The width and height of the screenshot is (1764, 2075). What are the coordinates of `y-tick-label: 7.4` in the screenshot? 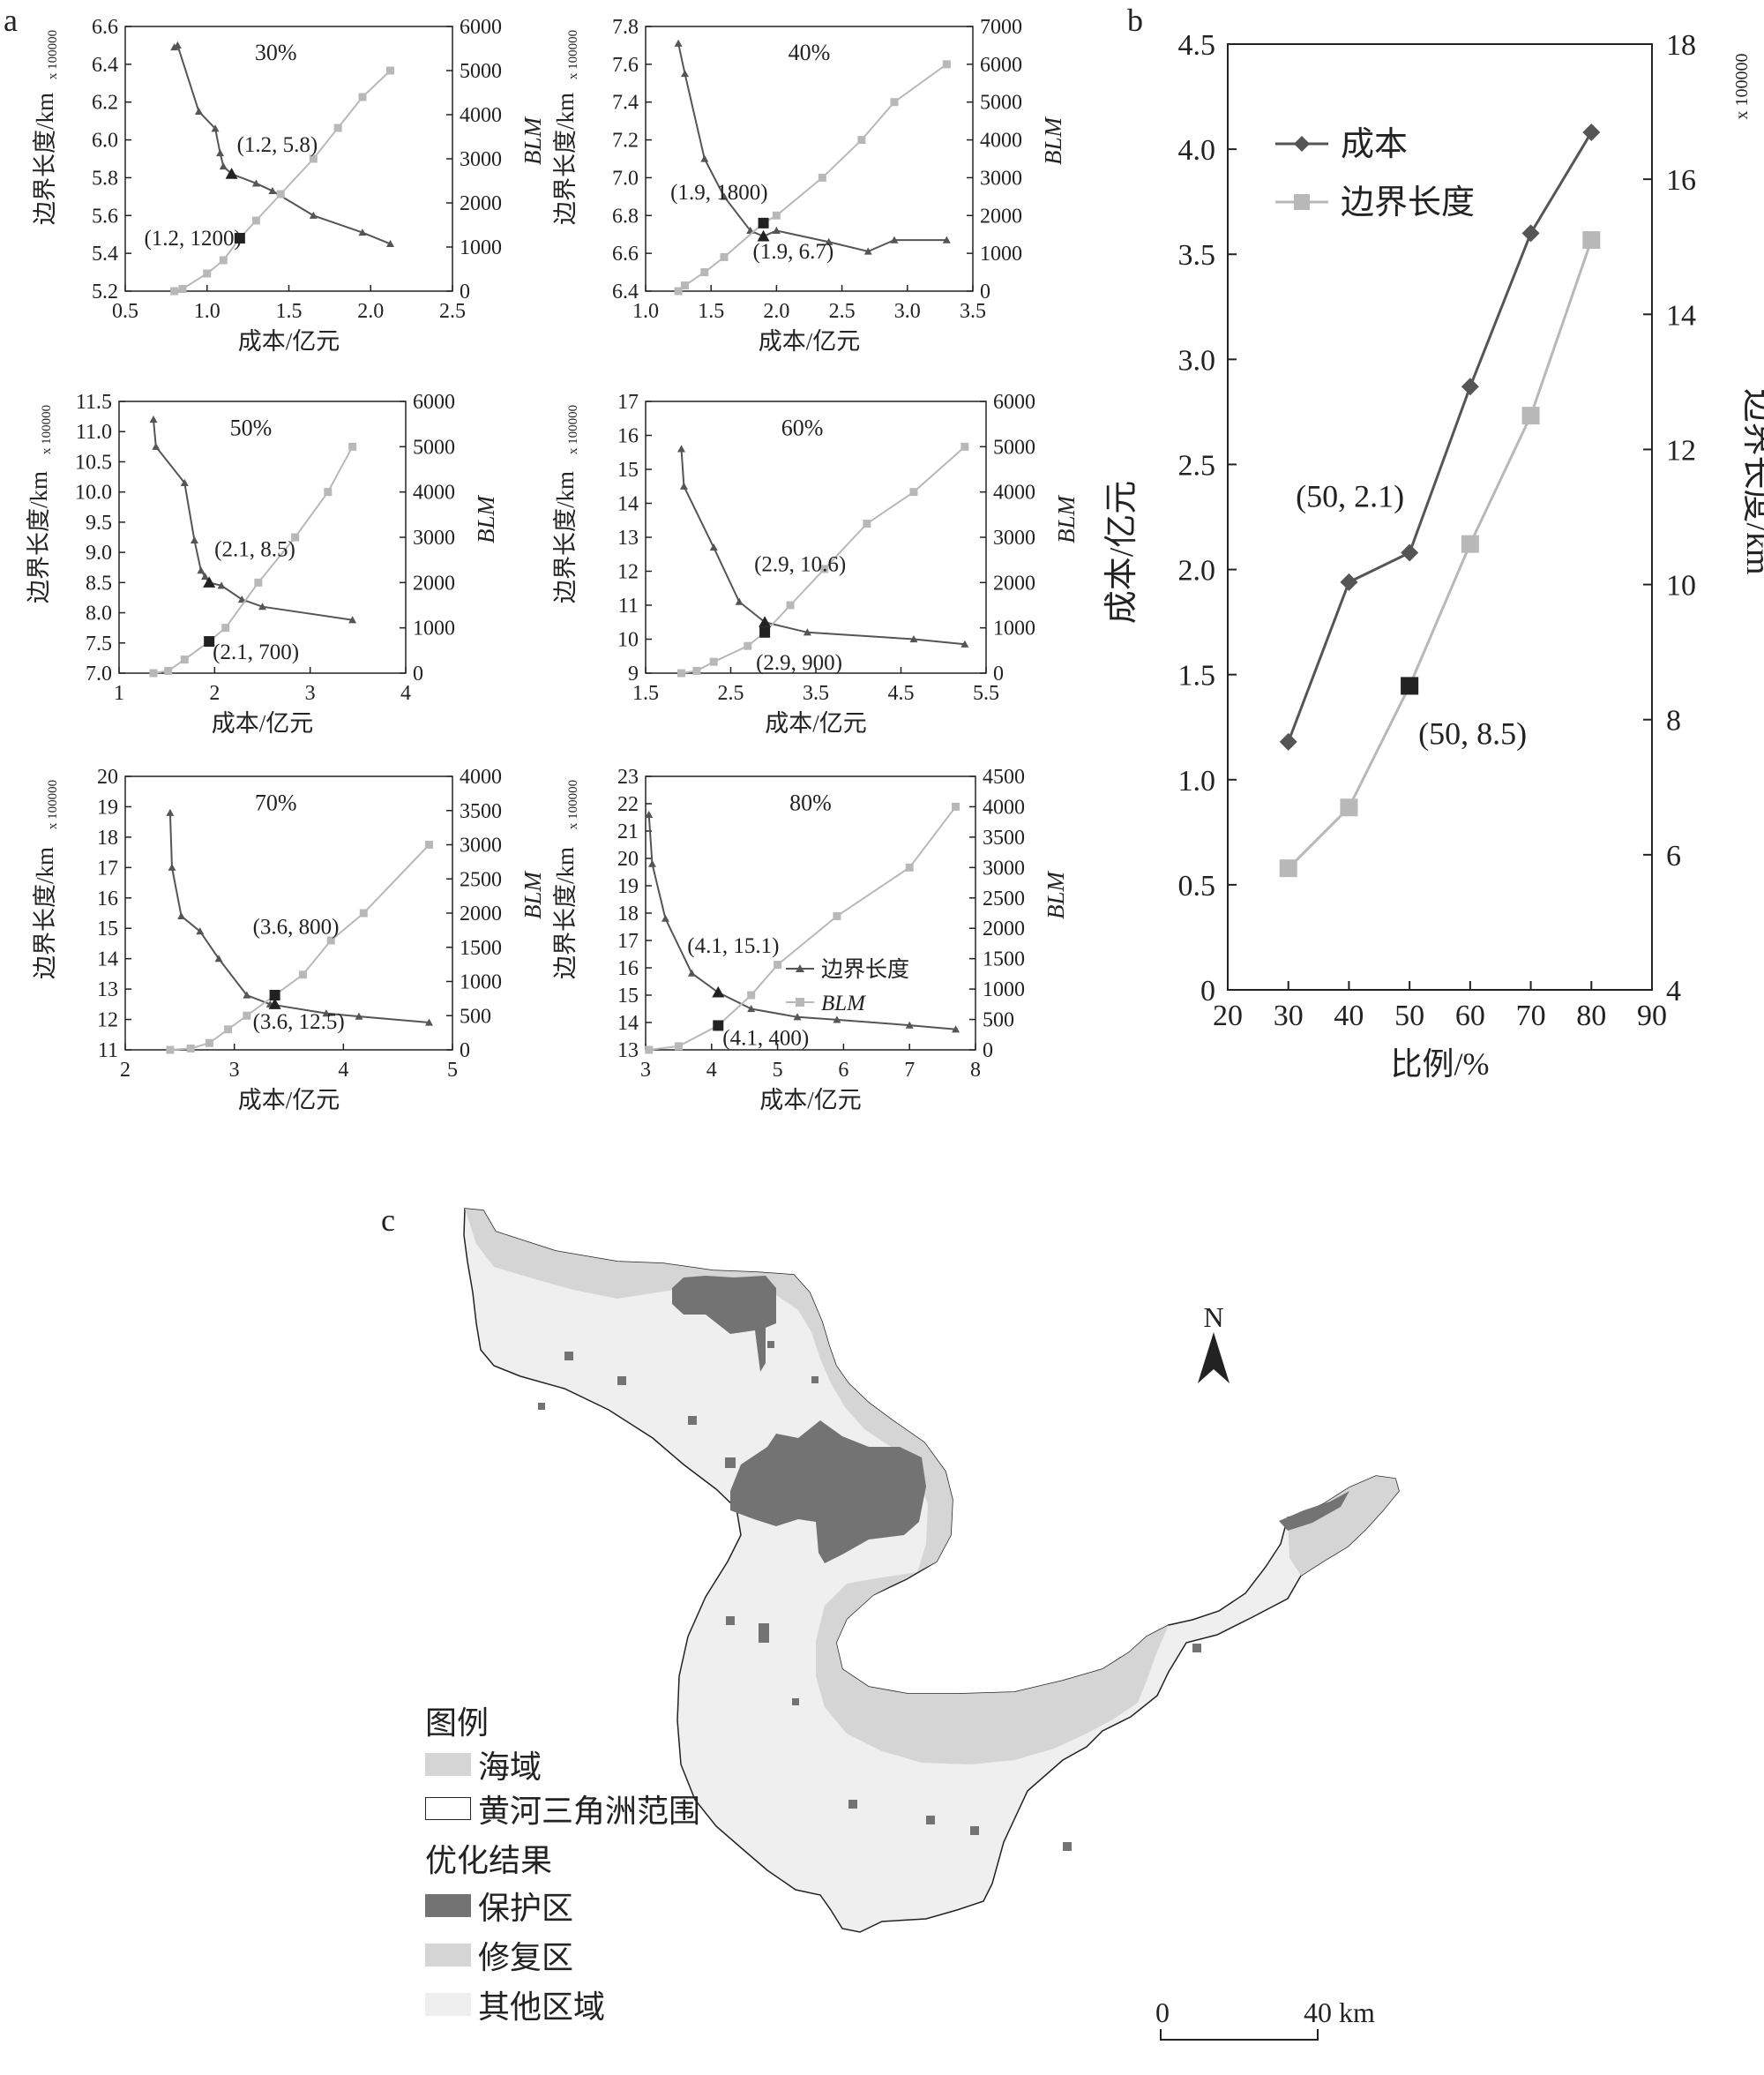 It's located at (625, 103).